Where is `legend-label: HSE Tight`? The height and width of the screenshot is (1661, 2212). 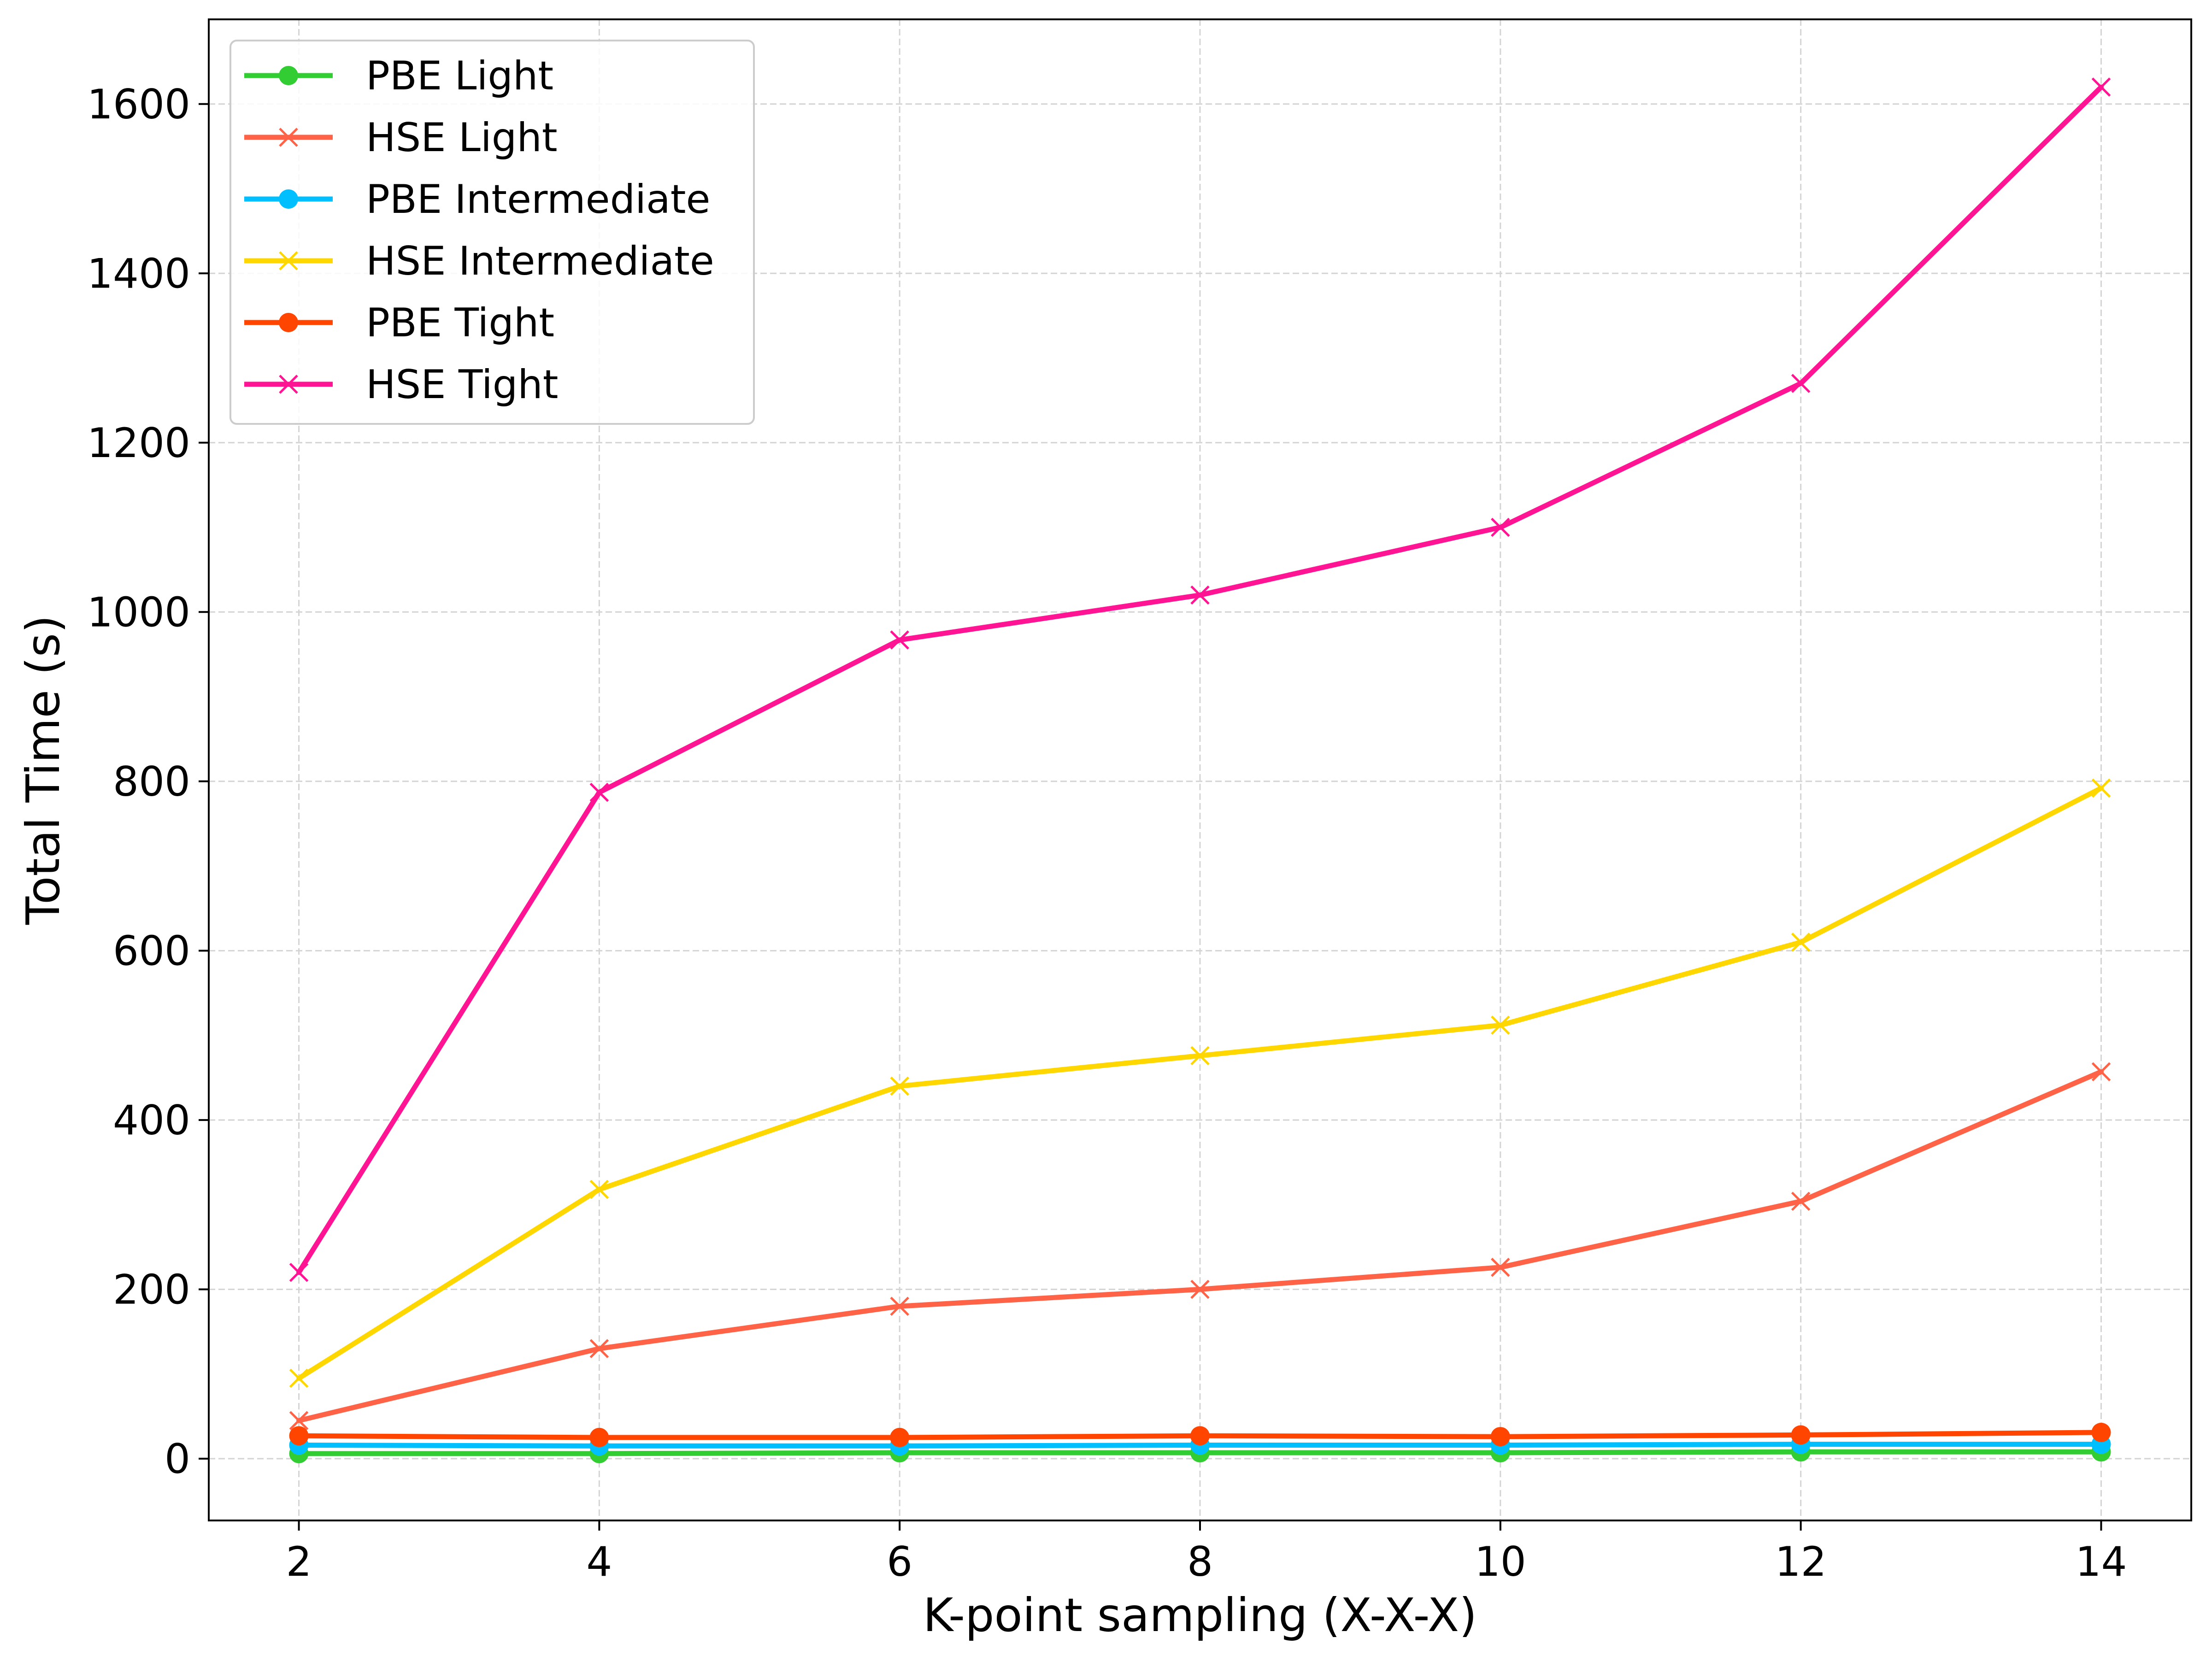 legend-label: HSE Tight is located at coordinates (462, 385).